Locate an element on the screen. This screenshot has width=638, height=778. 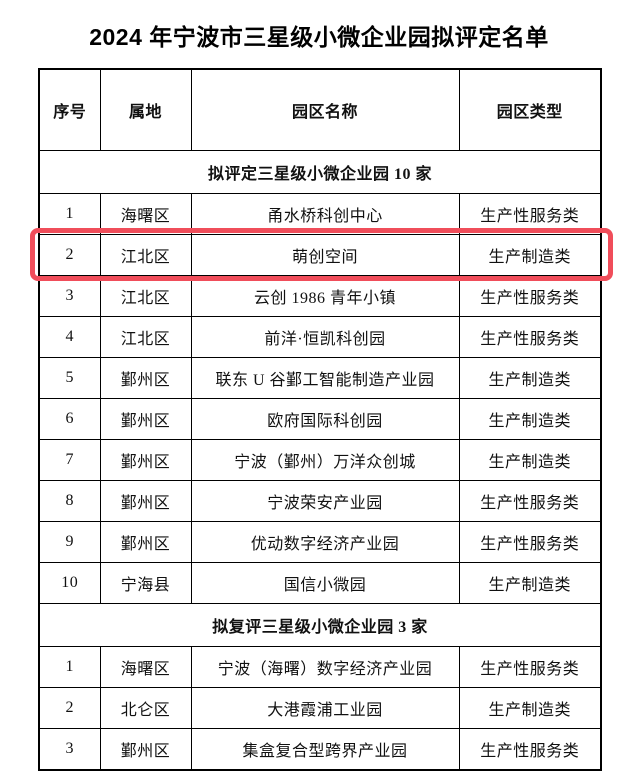
section-header-row: 拟复评三星级小微企业园 3 家 is located at coordinates (320, 625).